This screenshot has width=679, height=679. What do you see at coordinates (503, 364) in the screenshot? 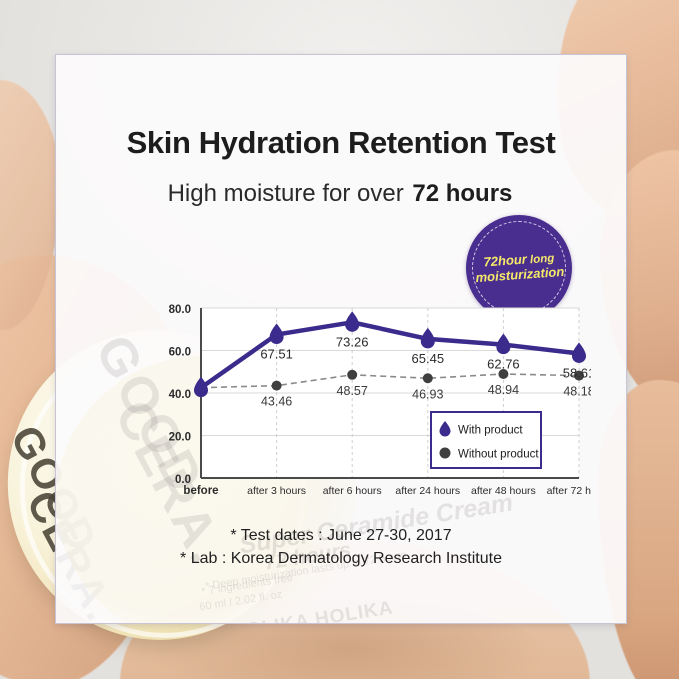
I see `data-label-with-product: 62.76` at bounding box center [503, 364].